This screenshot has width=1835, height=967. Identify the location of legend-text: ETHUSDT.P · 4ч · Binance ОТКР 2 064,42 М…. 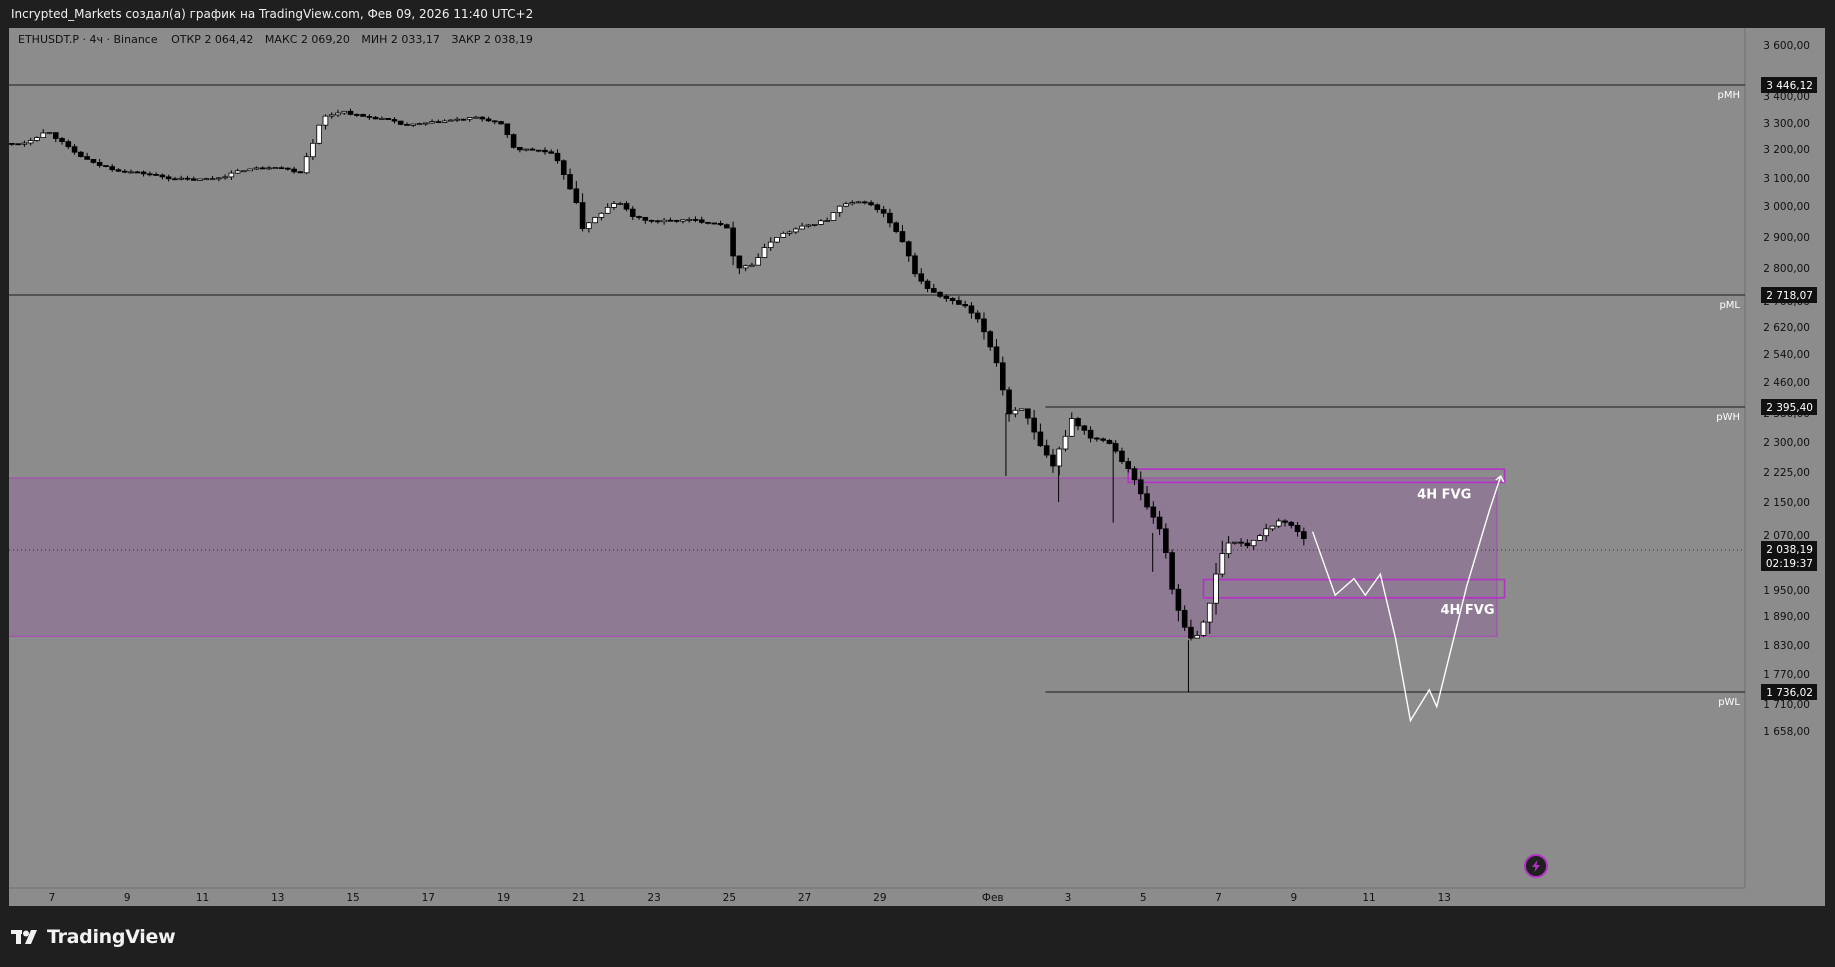
(275, 39).